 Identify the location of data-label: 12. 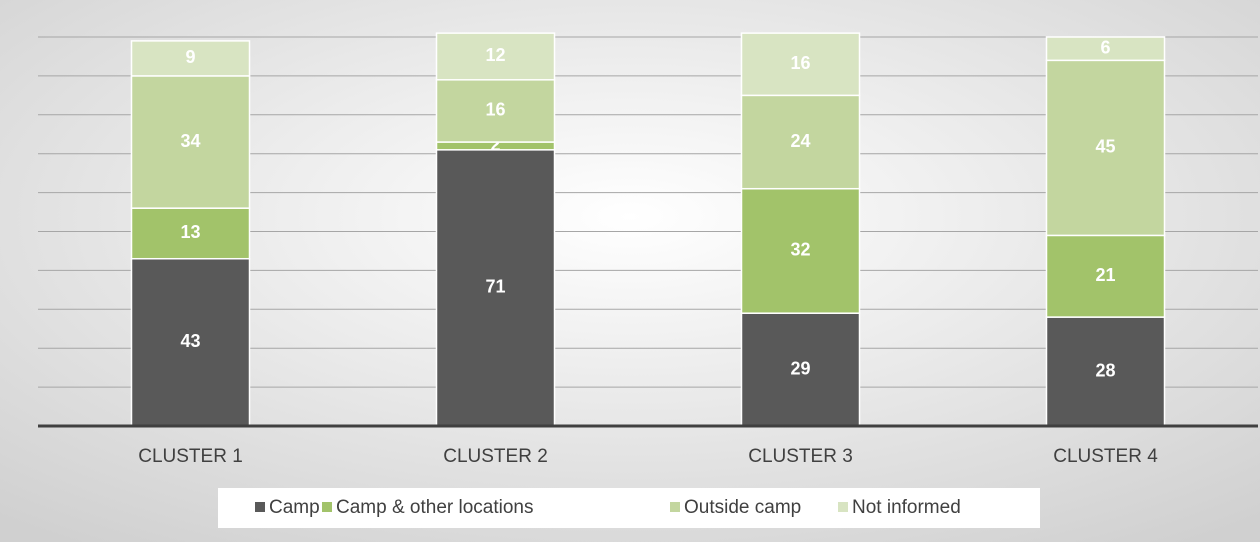
(495, 55).